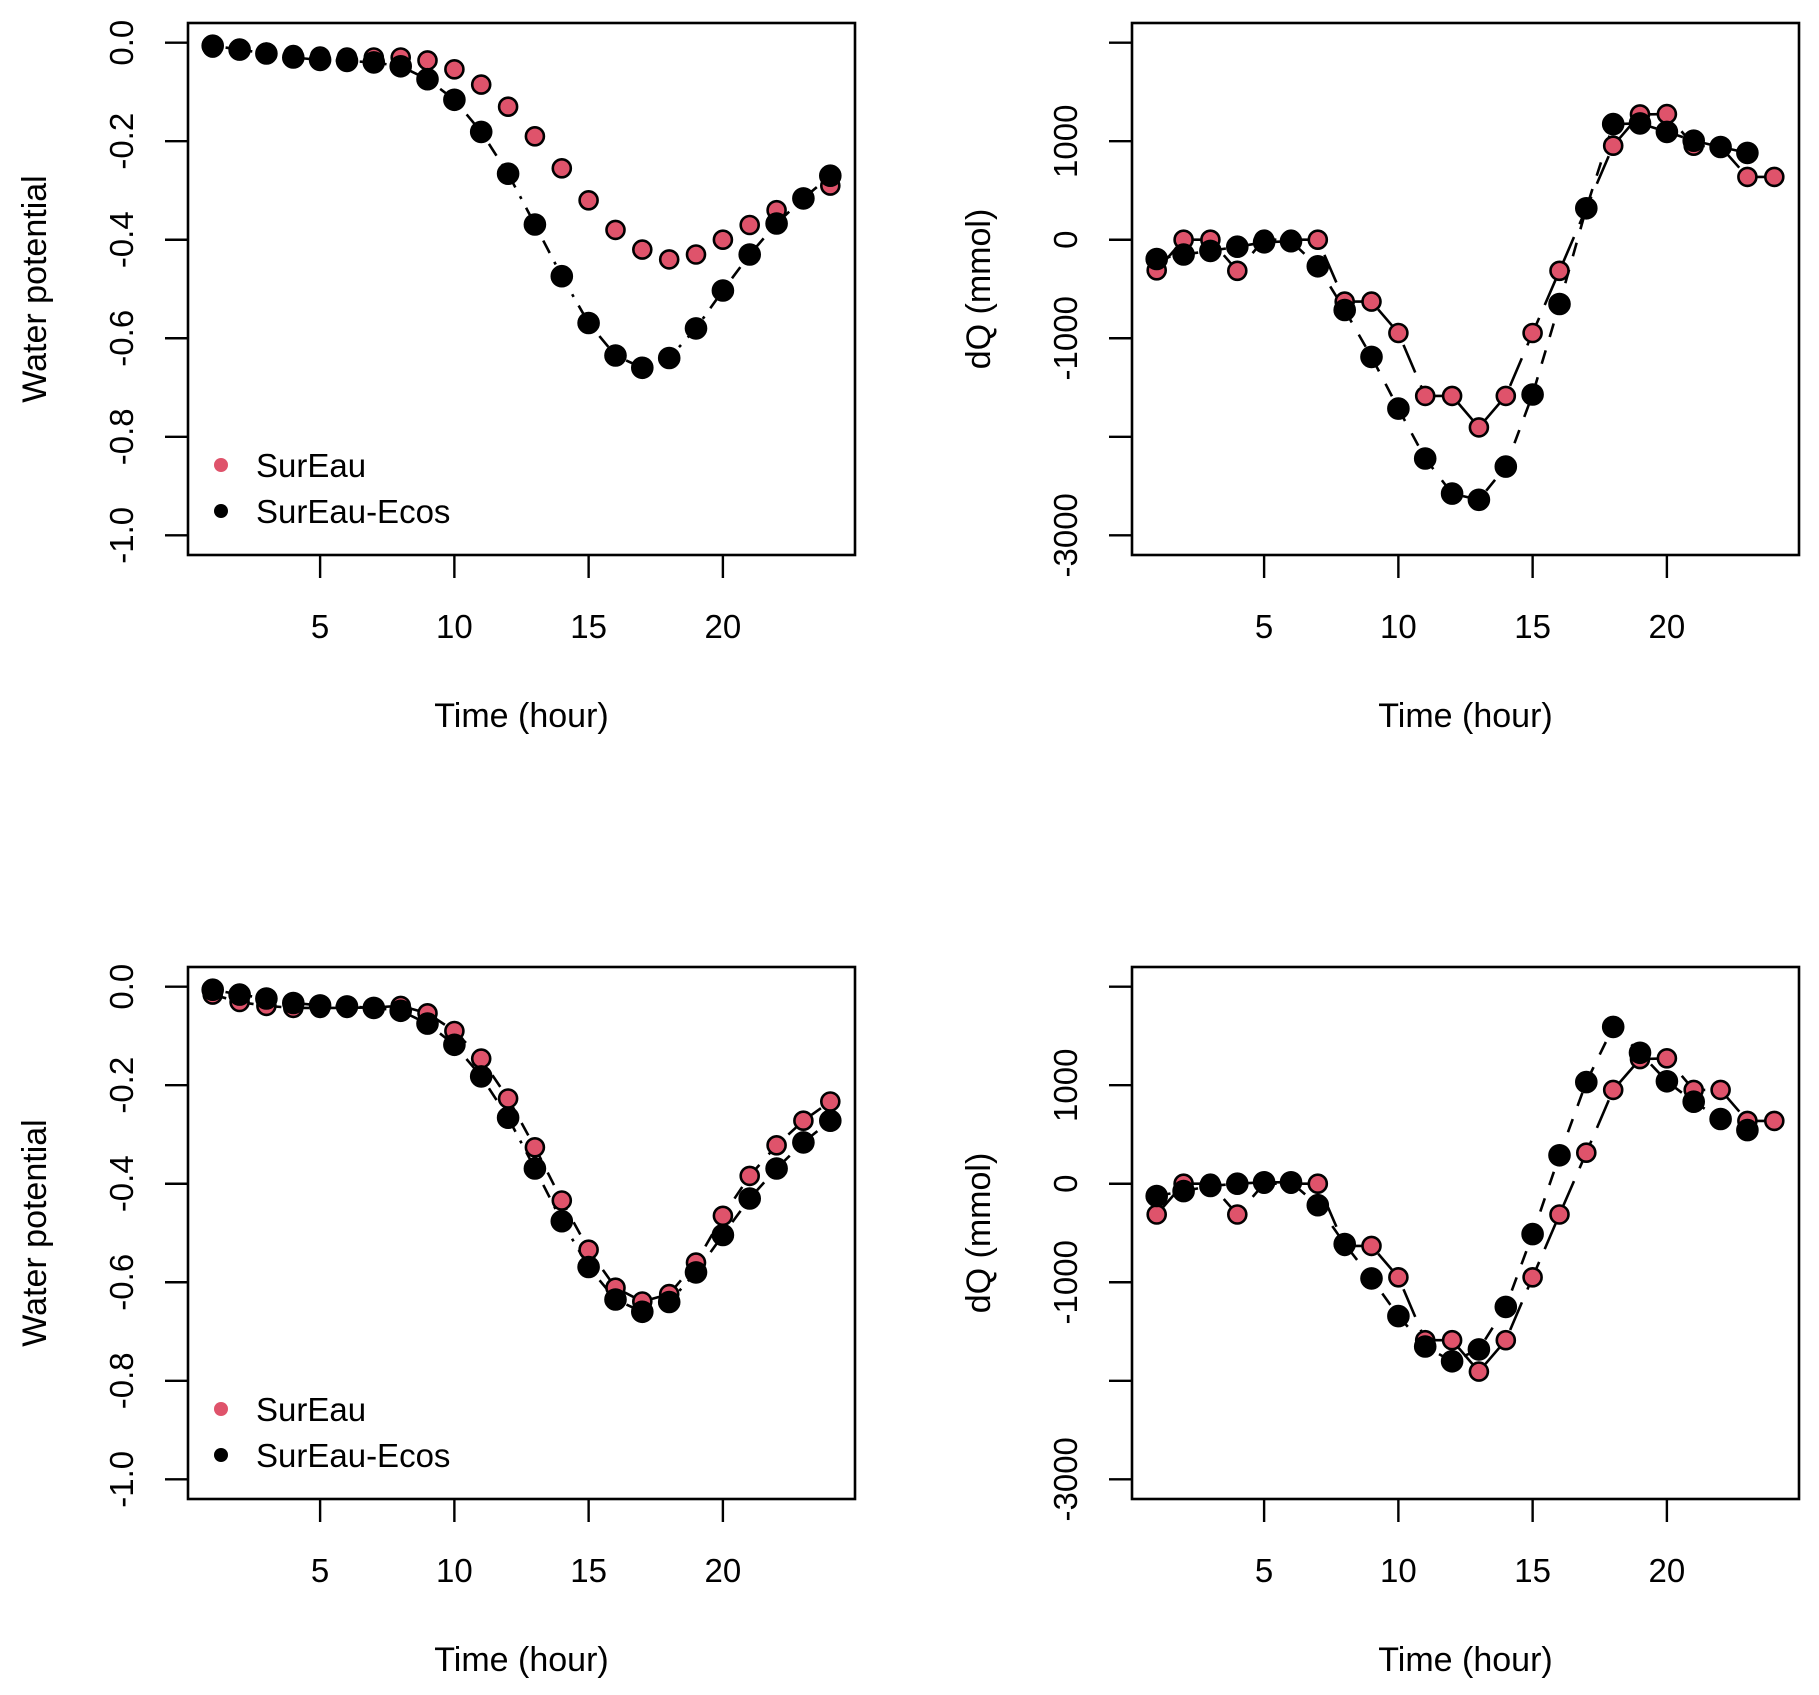 Image resolution: width=1819 pixels, height=1695 pixels. What do you see at coordinates (588, 626) in the screenshot?
I see `x-tick-label: 15` at bounding box center [588, 626].